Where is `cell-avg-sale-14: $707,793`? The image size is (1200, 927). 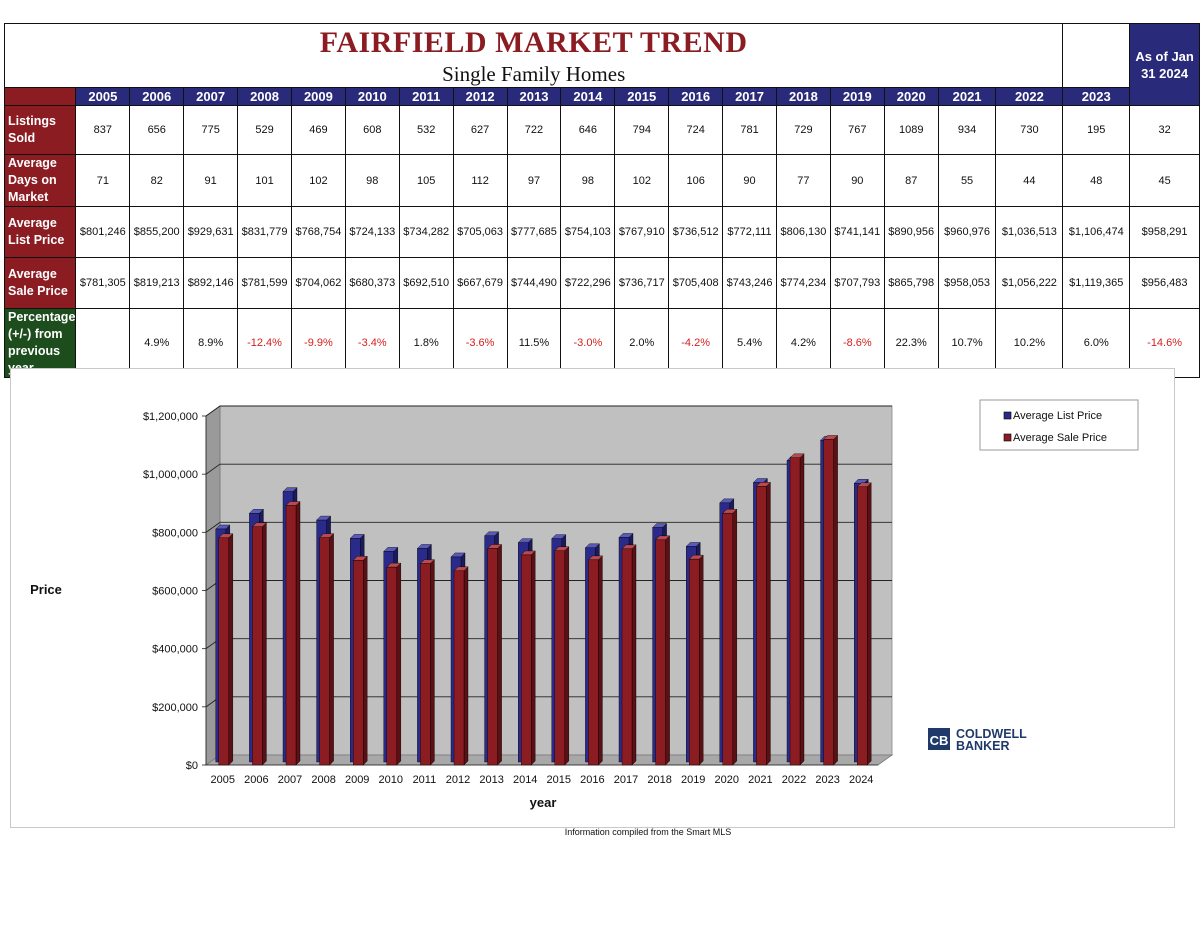 cell-avg-sale-14: $707,793 is located at coordinates (857, 283).